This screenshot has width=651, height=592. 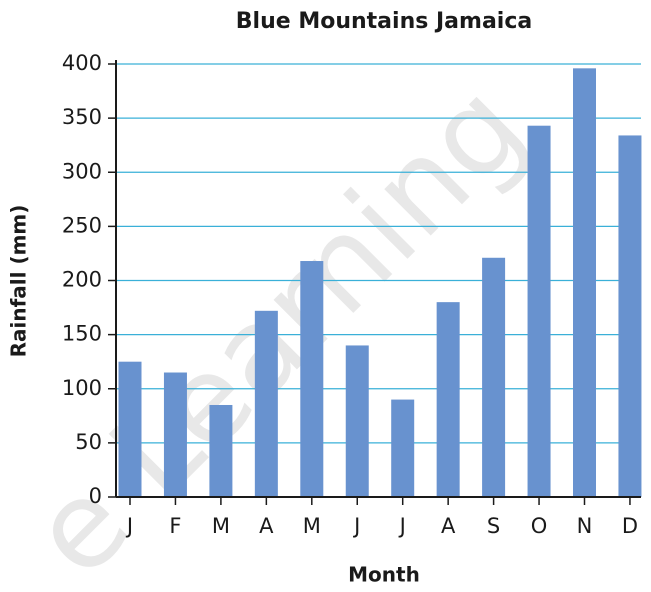 I want to click on y-tick-label: 100, so click(x=82, y=388).